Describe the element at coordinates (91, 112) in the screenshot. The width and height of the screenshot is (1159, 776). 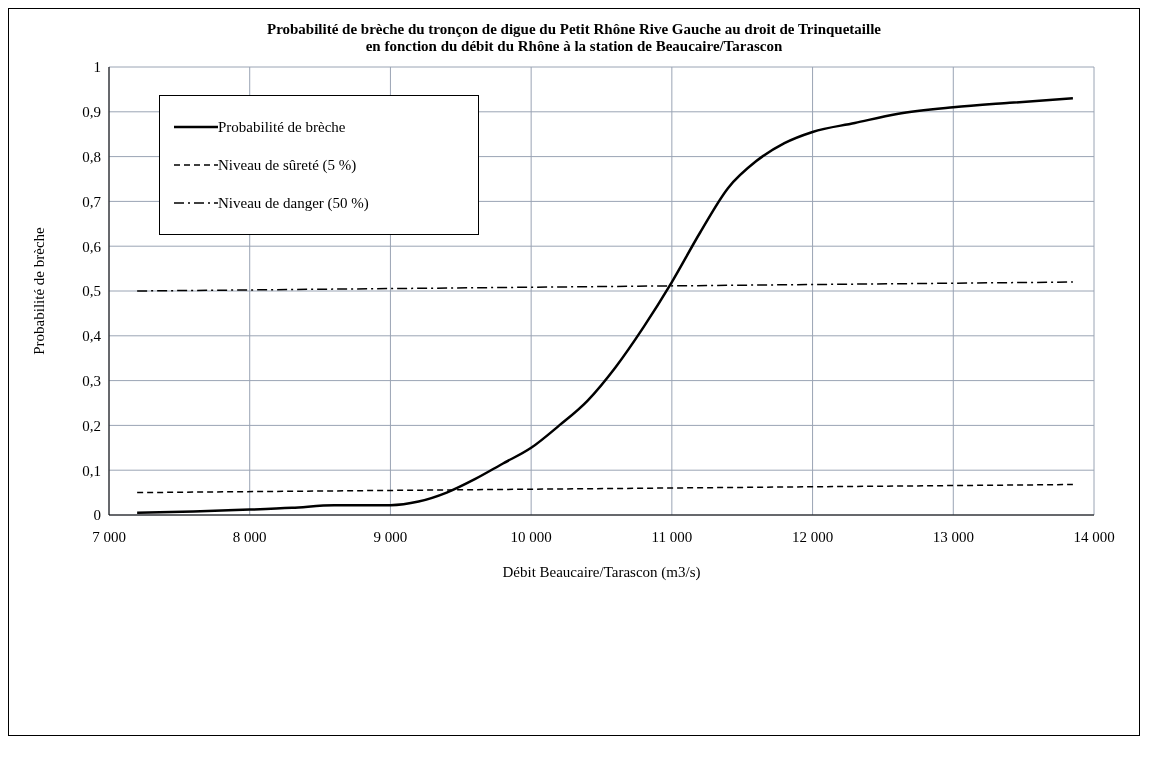
I see `y-tick-label: 0,9` at that location.